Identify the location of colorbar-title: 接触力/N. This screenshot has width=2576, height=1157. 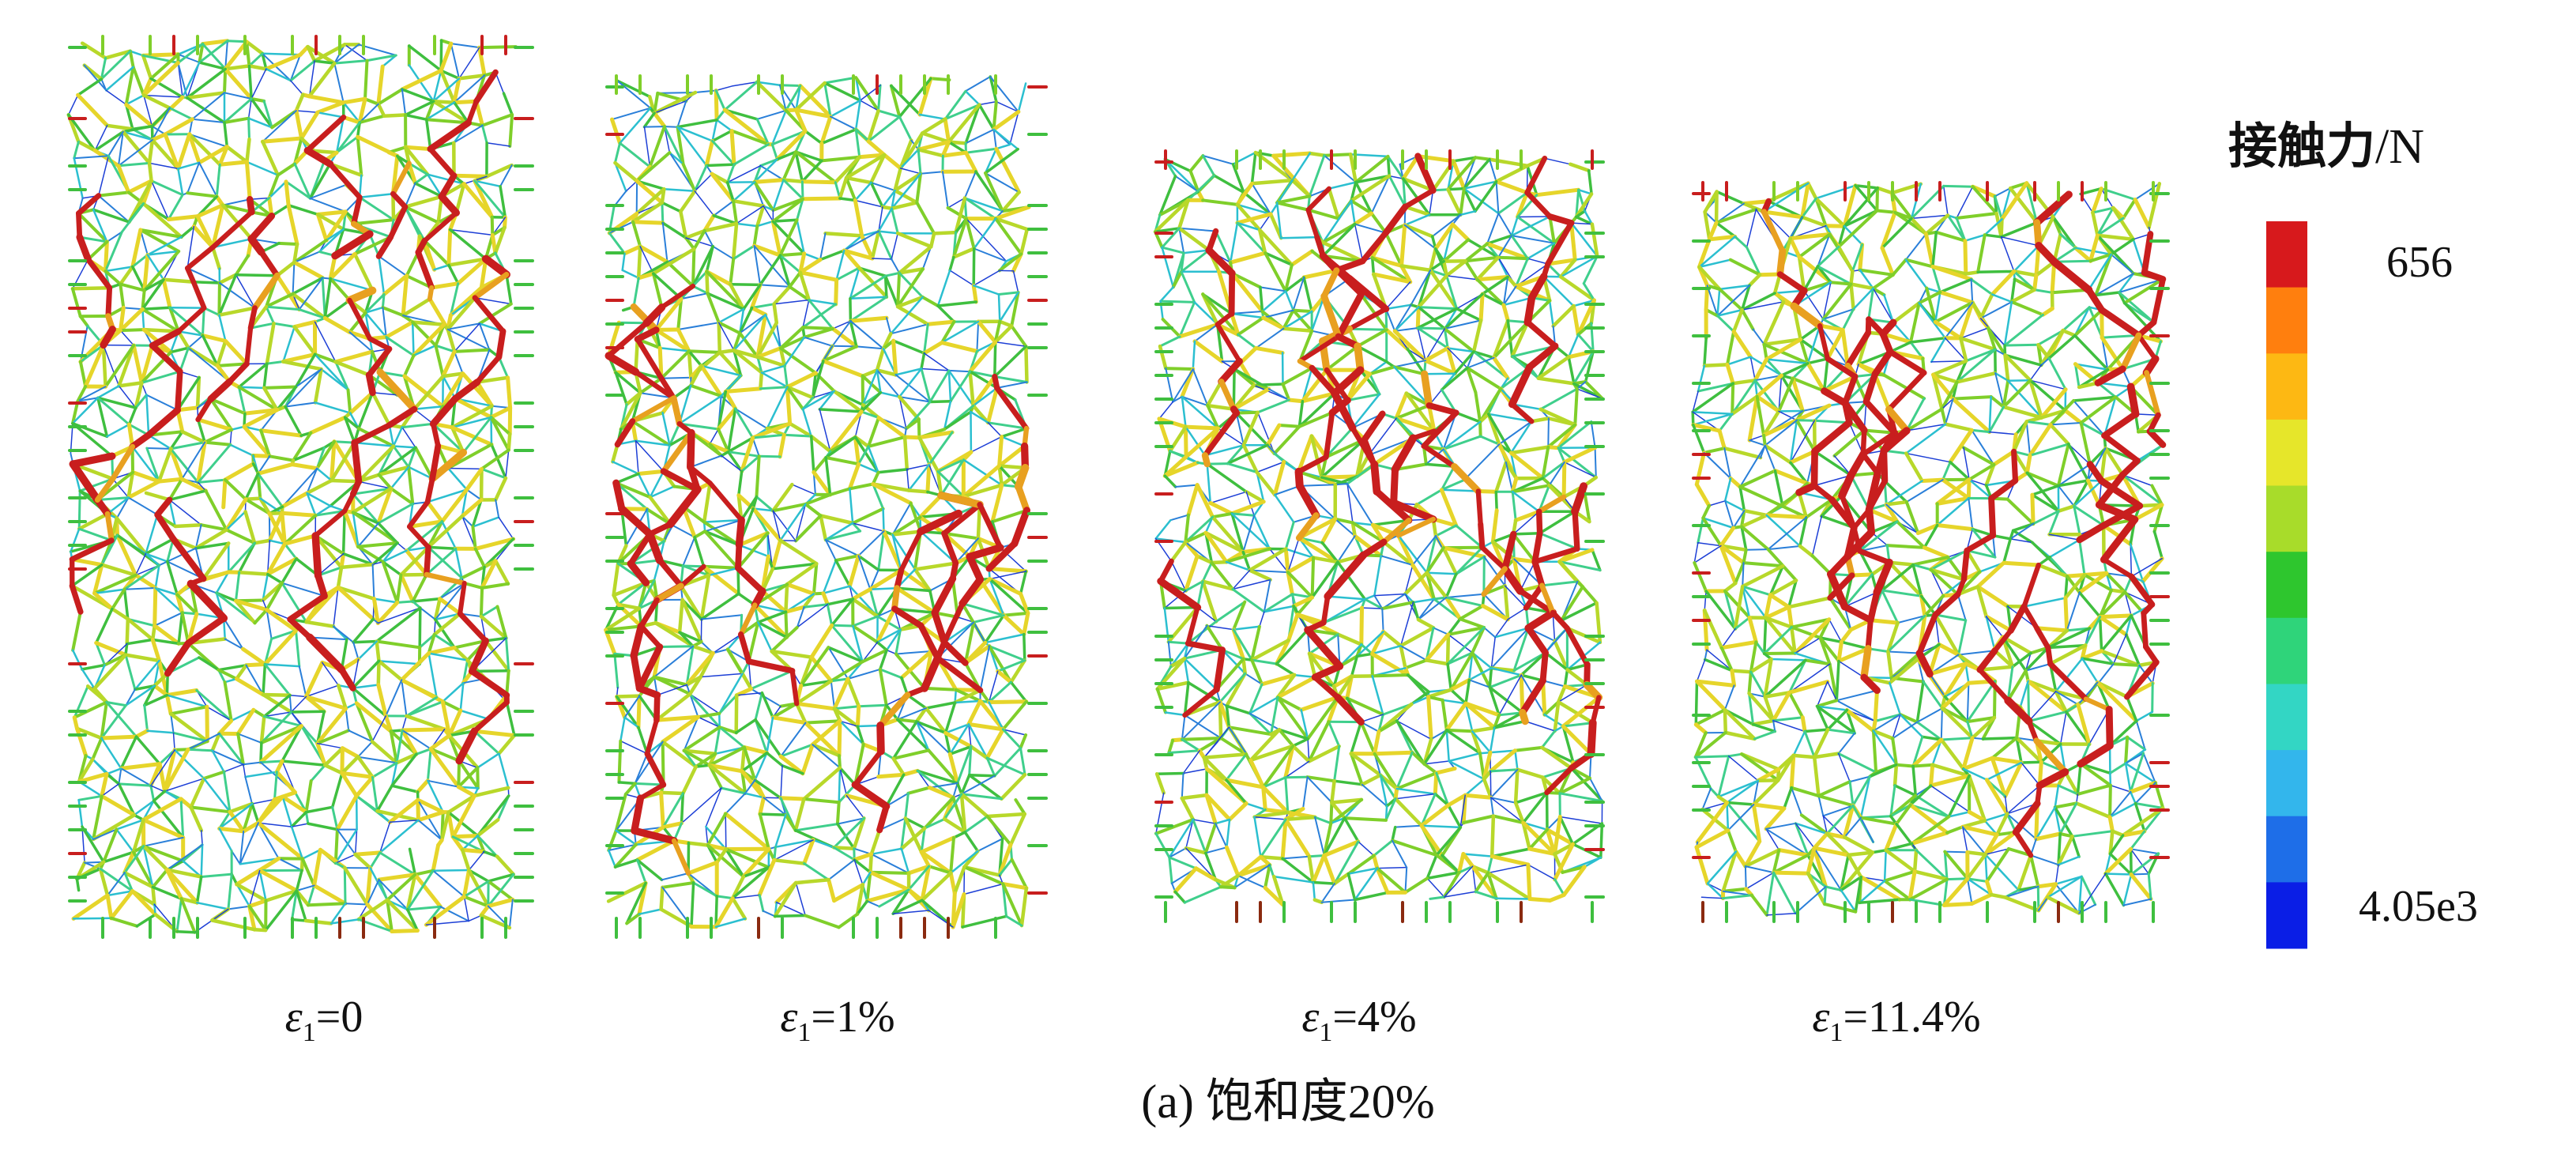
(2326, 146).